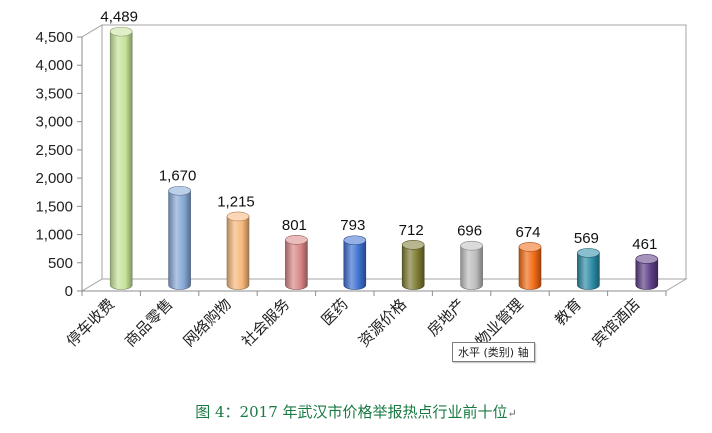 This screenshot has height=433, width=712. What do you see at coordinates (178, 176) in the screenshot?
I see `data-label: 1,670` at bounding box center [178, 176].